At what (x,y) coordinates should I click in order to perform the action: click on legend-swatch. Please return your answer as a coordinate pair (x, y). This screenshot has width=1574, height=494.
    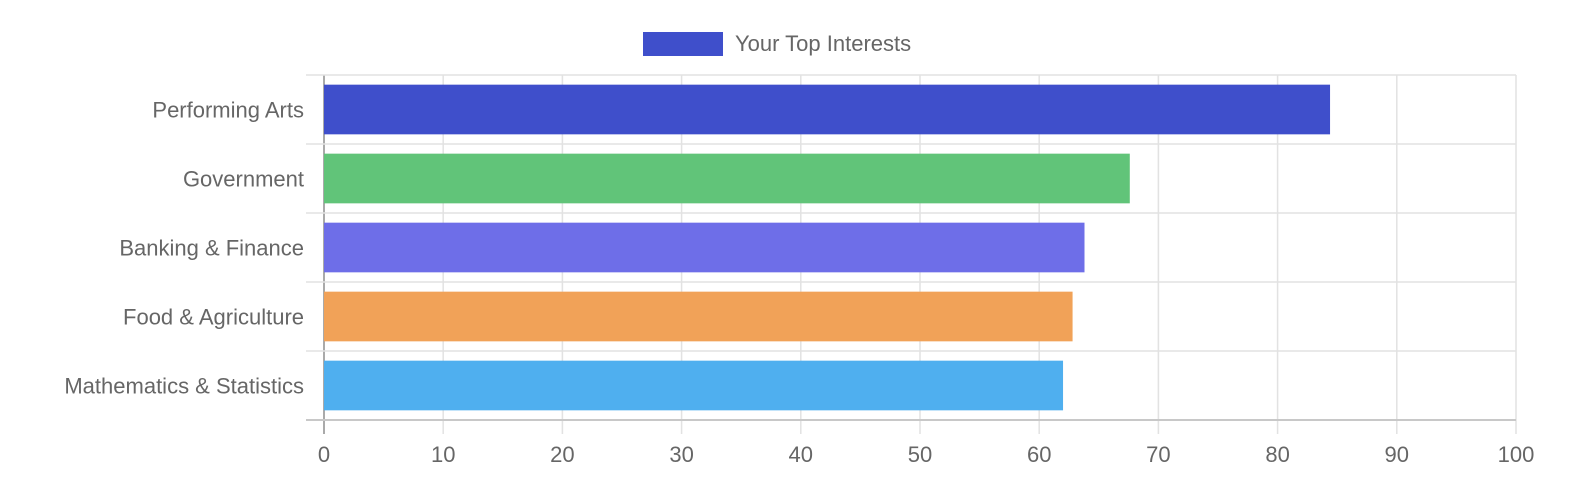
    Looking at the image, I should click on (683, 44).